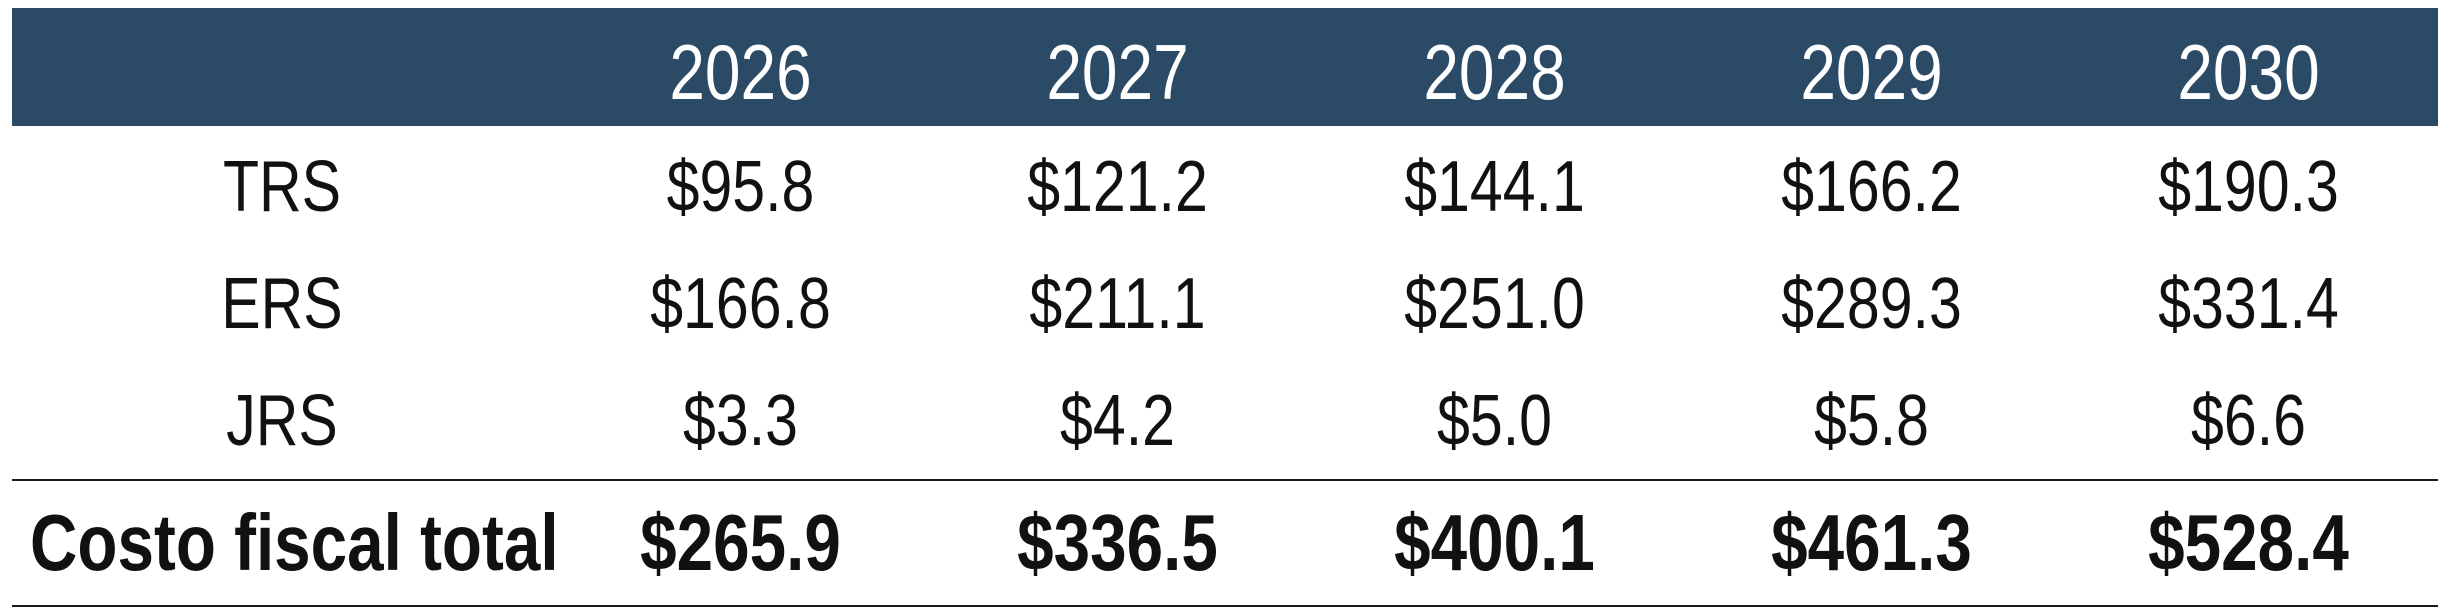  What do you see at coordinates (1225, 606) in the screenshot?
I see `total-bottom-rule` at bounding box center [1225, 606].